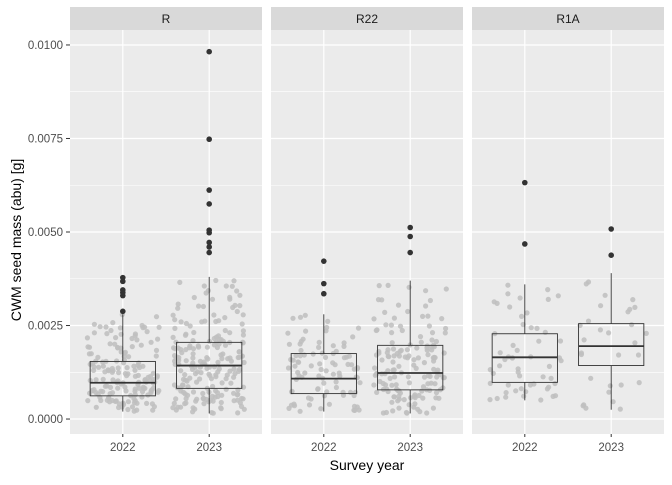 The width and height of the screenshot is (672, 485). Describe the element at coordinates (45, 327) in the screenshot. I see `y-tick-label: 0.0025` at that location.